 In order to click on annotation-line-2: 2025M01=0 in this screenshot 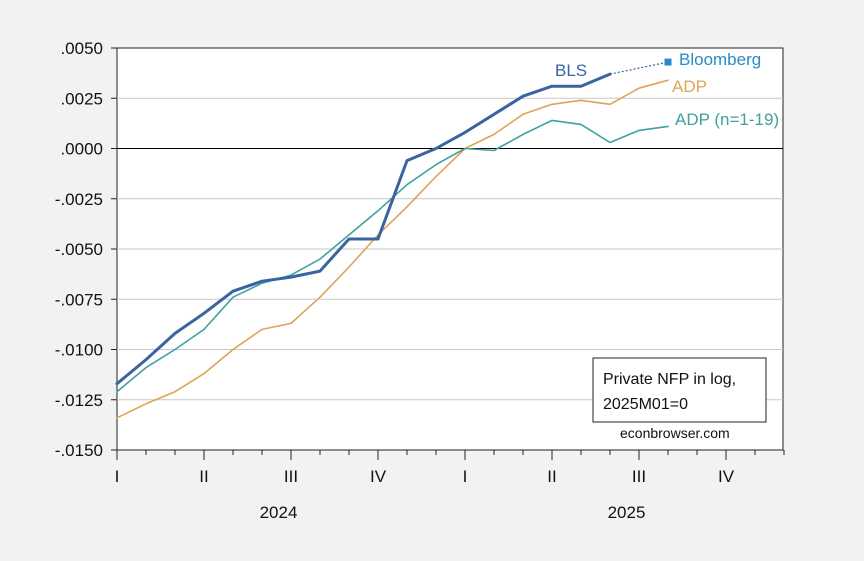, I will do `click(645, 404)`.